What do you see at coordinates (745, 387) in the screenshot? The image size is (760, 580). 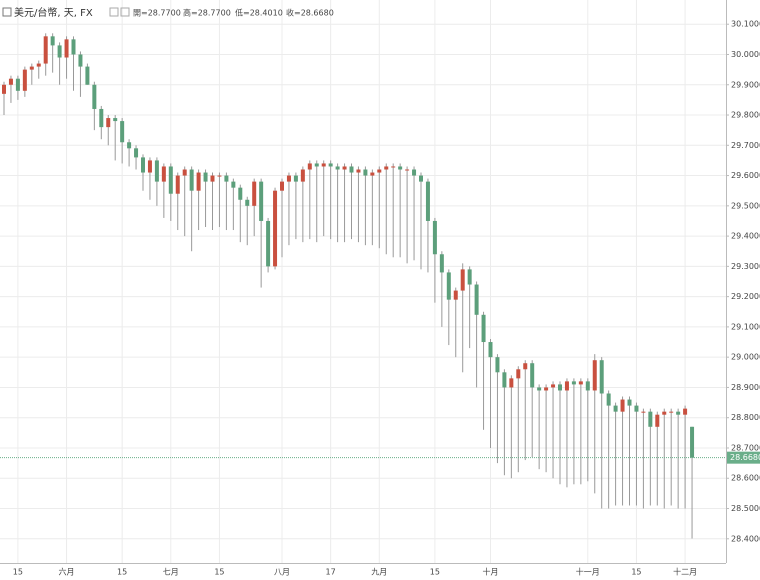 I see `y-tick-label: 28.9000` at bounding box center [745, 387].